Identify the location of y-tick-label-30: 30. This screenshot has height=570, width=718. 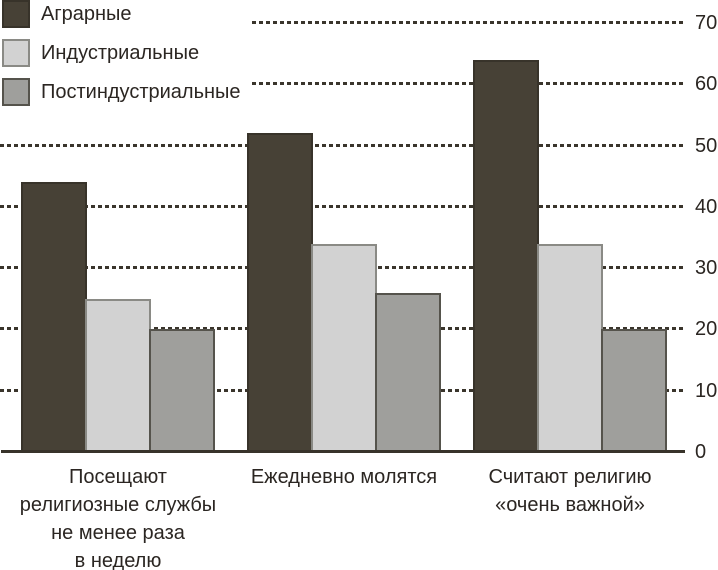
(706, 268).